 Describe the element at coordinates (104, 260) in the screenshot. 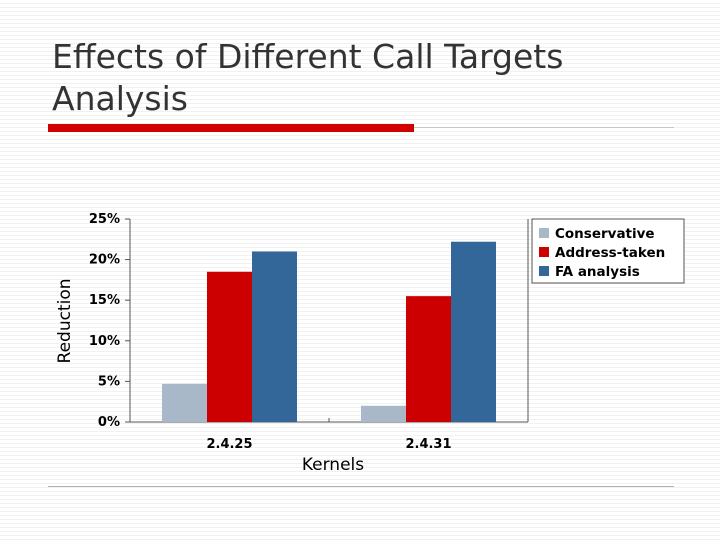

I see `y-tick-label: 20%` at that location.